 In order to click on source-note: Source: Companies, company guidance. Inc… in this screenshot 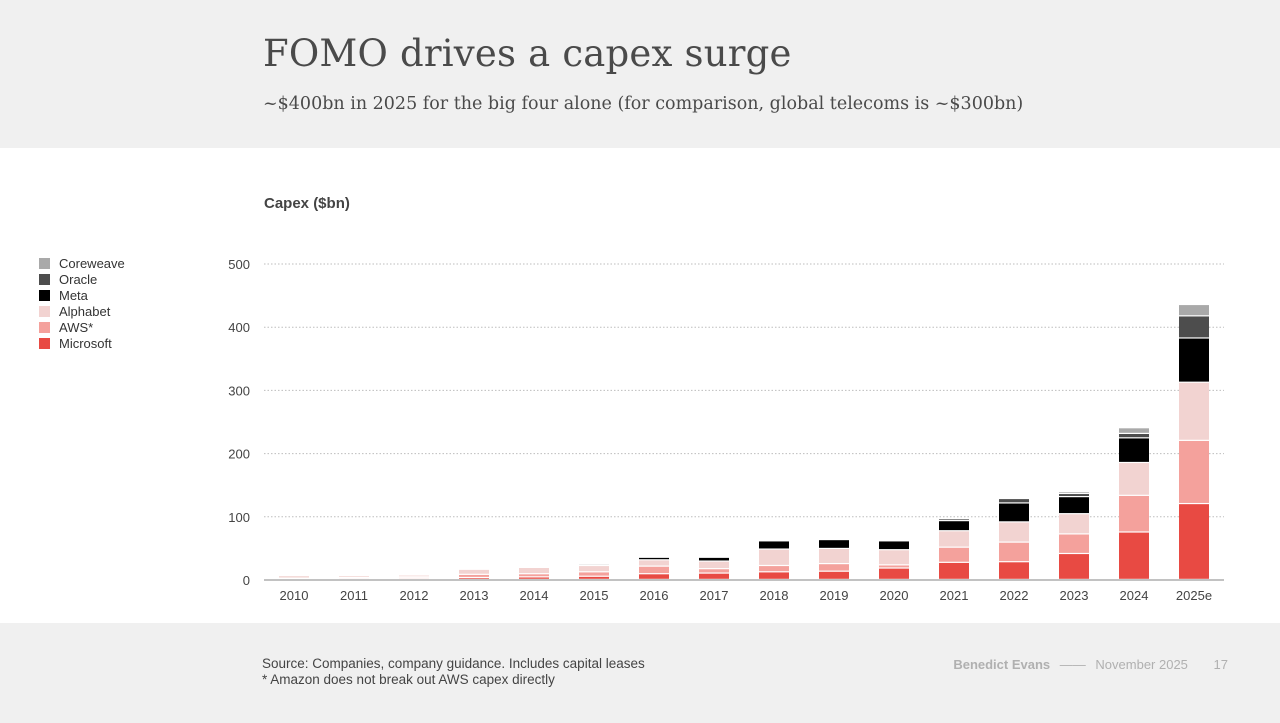, I will do `click(453, 672)`.